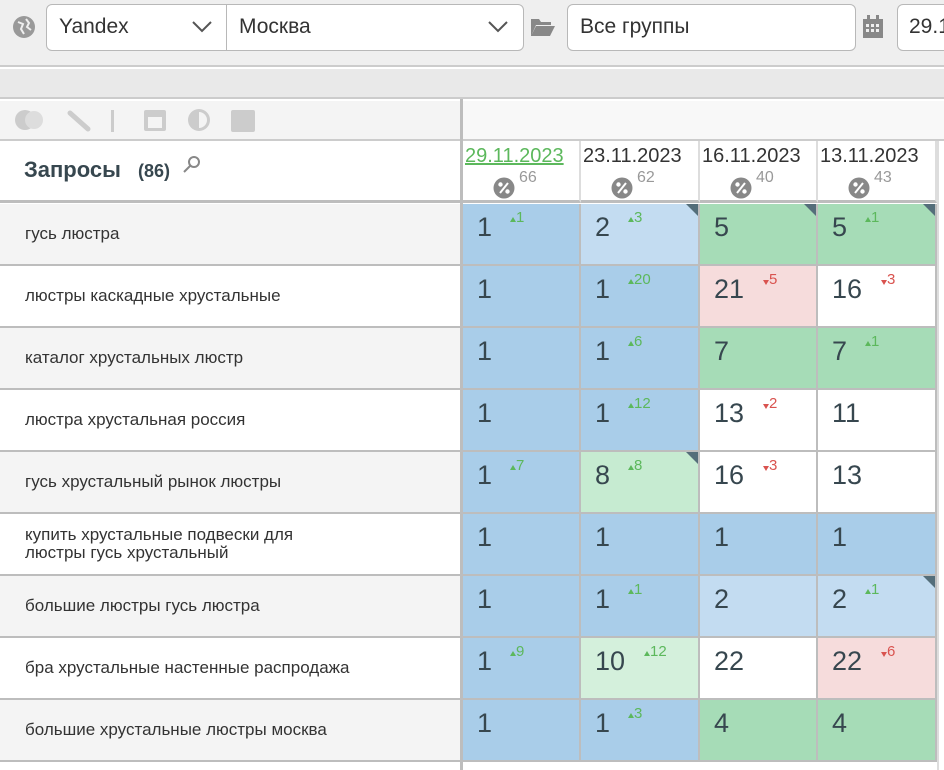  What do you see at coordinates (729, 475) in the screenshot?
I see `position: 16` at bounding box center [729, 475].